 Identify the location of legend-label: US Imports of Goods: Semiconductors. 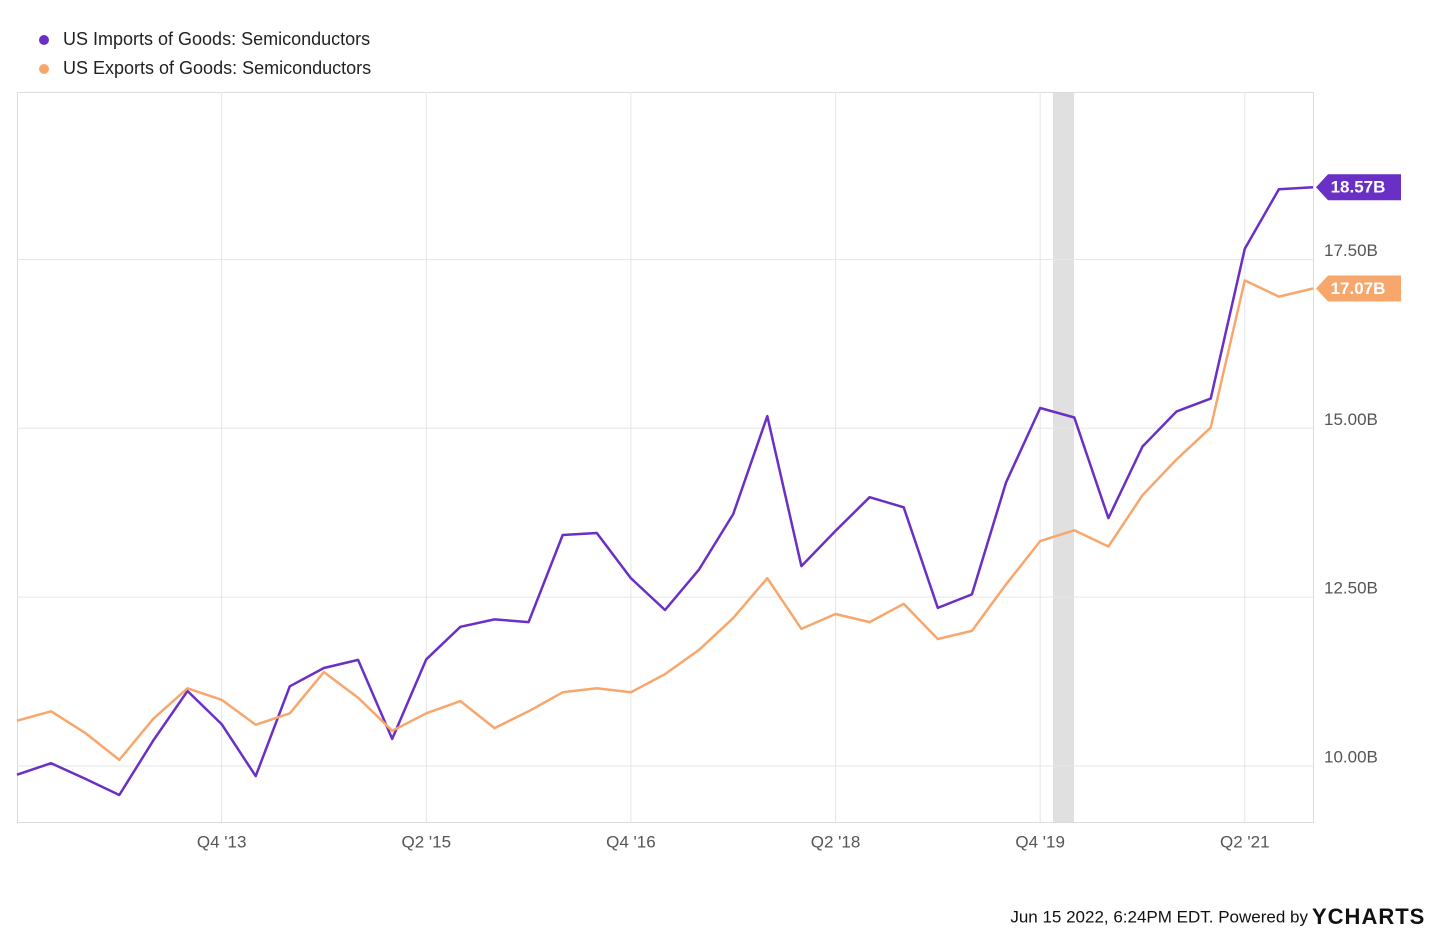
(216, 39).